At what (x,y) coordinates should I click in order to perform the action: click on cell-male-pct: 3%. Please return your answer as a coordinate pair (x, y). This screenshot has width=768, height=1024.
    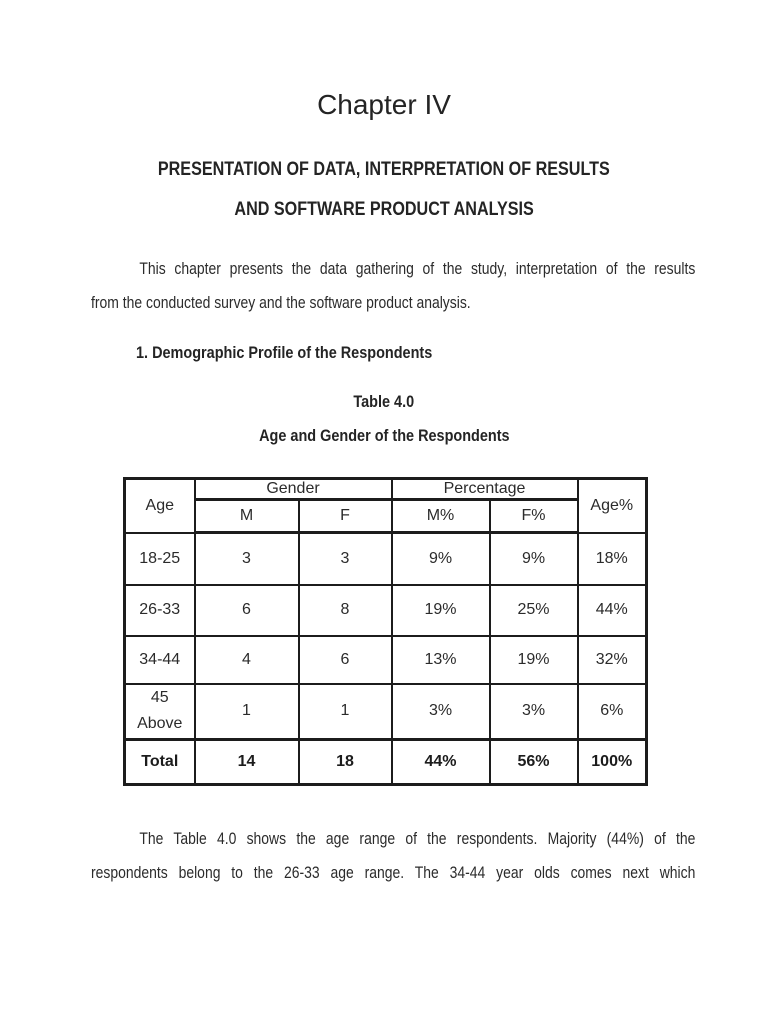
    Looking at the image, I should click on (440, 711).